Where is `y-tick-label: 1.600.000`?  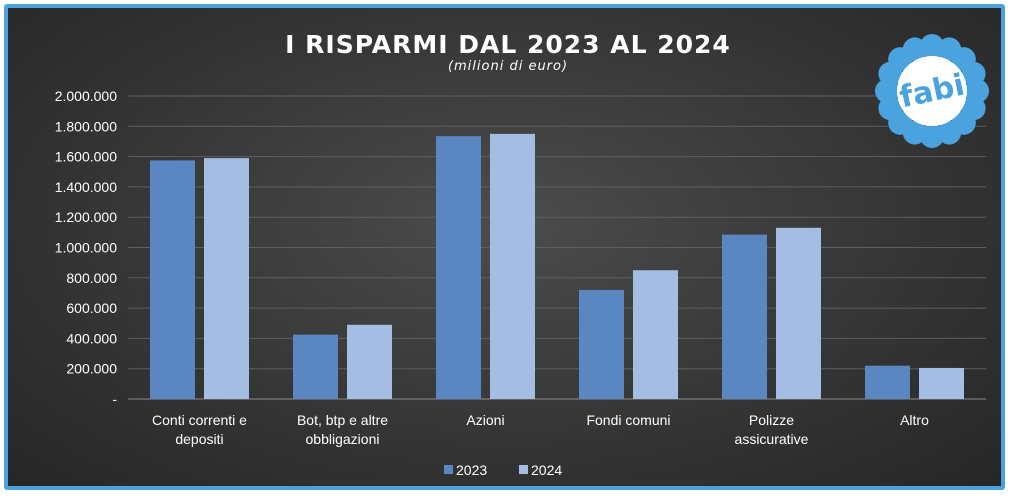
y-tick-label: 1.600.000 is located at coordinates (86, 157).